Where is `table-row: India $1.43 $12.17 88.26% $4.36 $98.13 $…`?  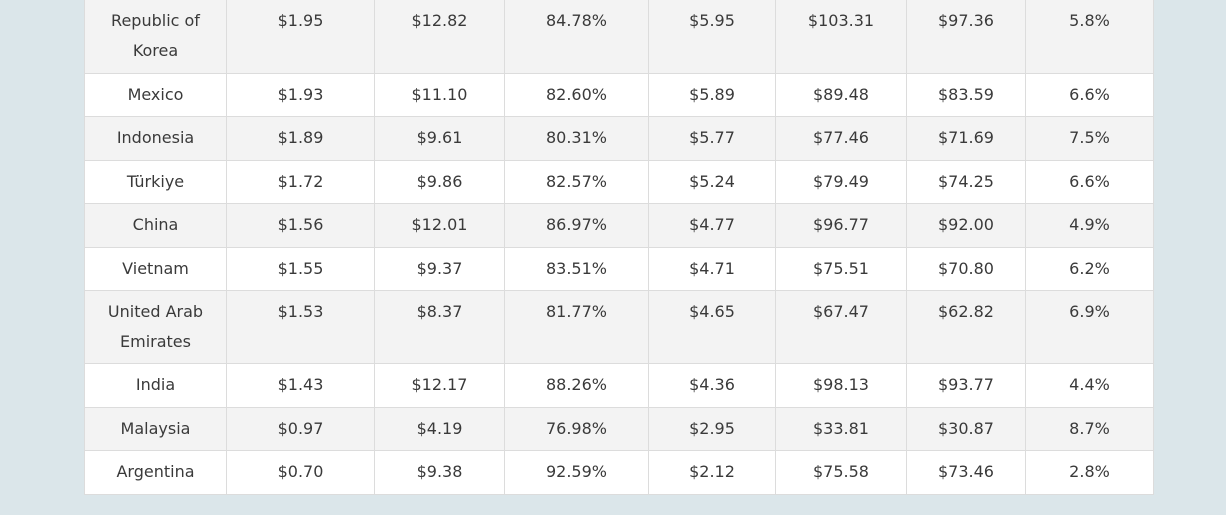 table-row: India $1.43 $12.17 88.26% $4.36 $98.13 $… is located at coordinates (619, 385).